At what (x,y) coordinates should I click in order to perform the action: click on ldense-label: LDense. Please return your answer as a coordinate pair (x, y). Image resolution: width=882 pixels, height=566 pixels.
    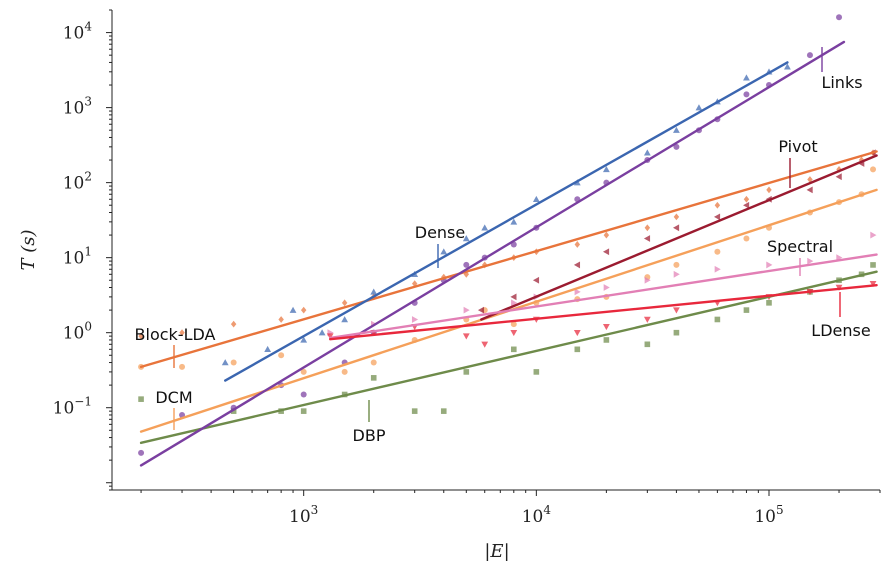
    Looking at the image, I should click on (840, 330).